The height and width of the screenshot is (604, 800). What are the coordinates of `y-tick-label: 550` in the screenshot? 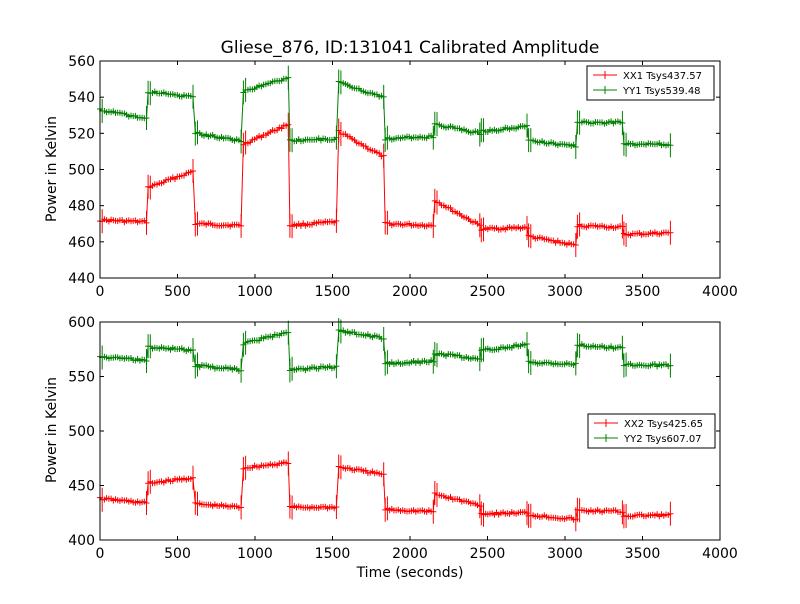 It's located at (81, 378).